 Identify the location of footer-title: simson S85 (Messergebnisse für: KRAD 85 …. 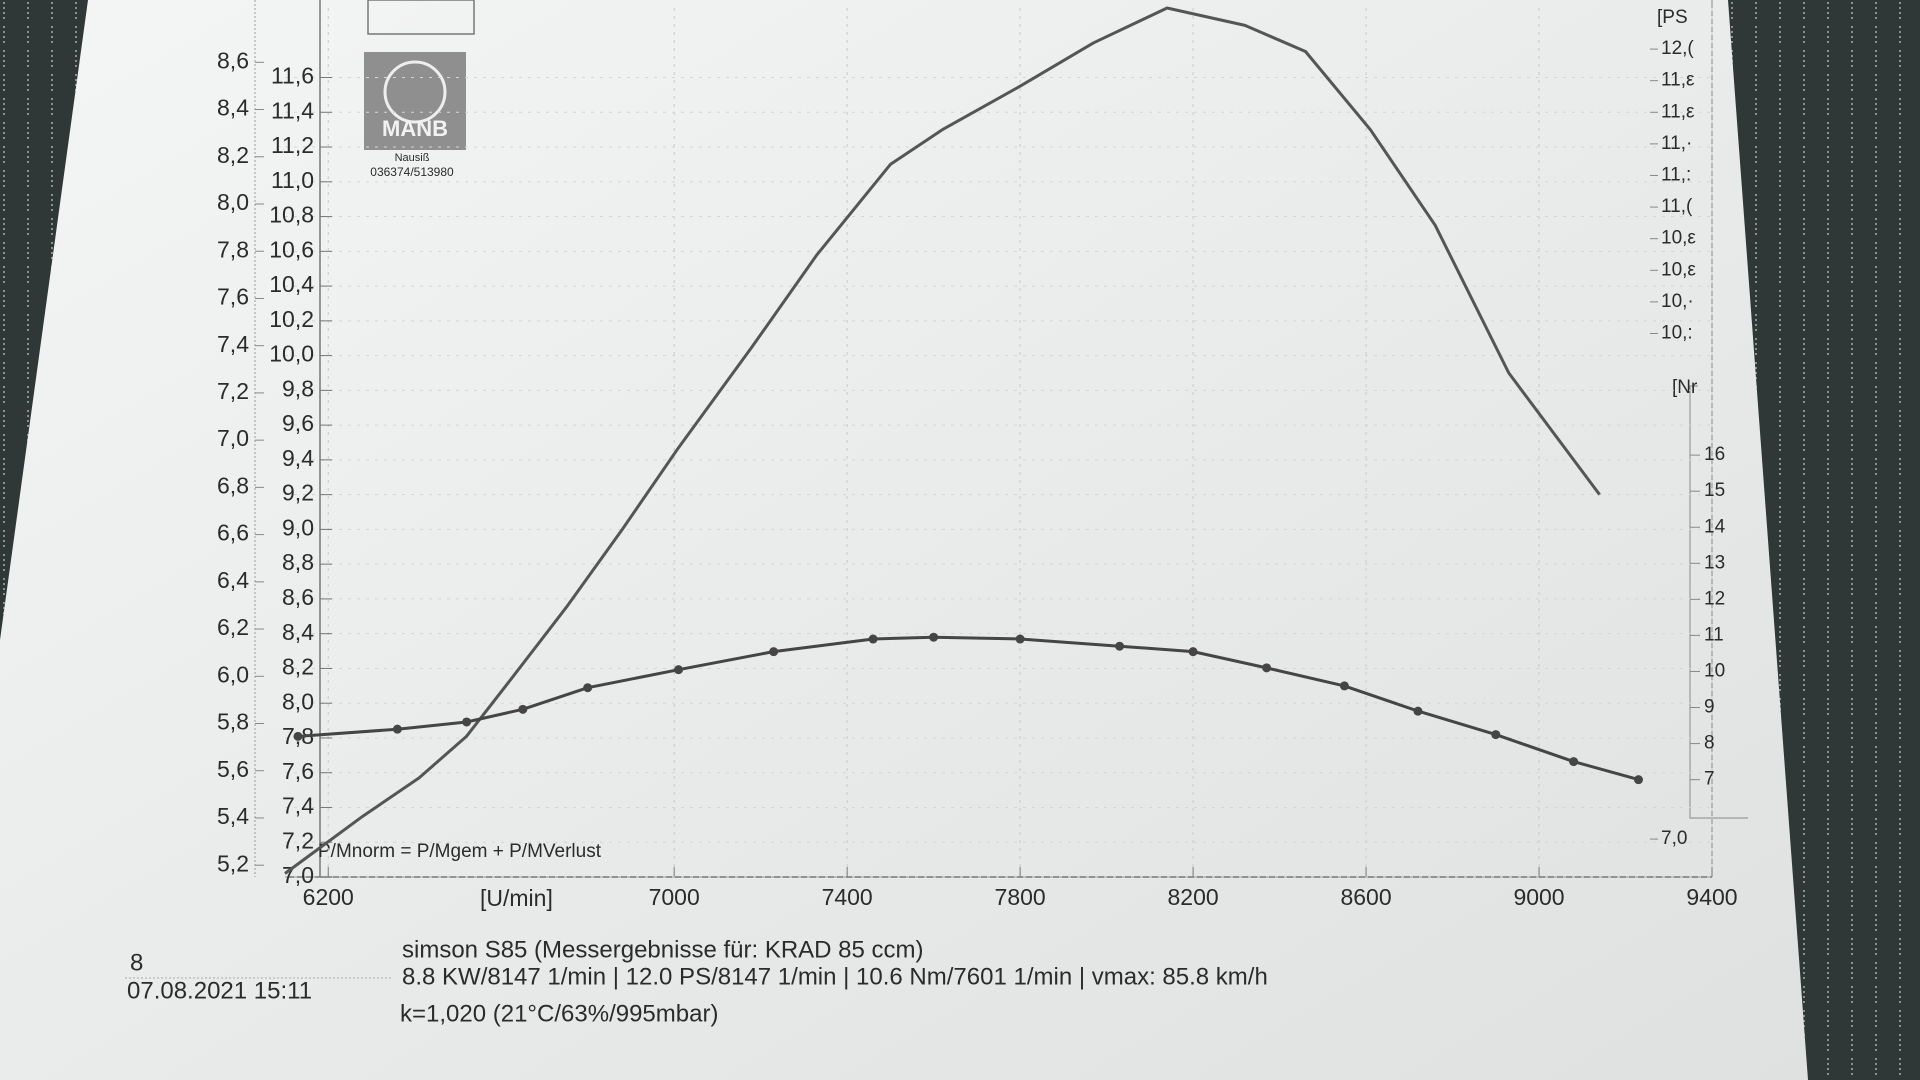
(663, 949).